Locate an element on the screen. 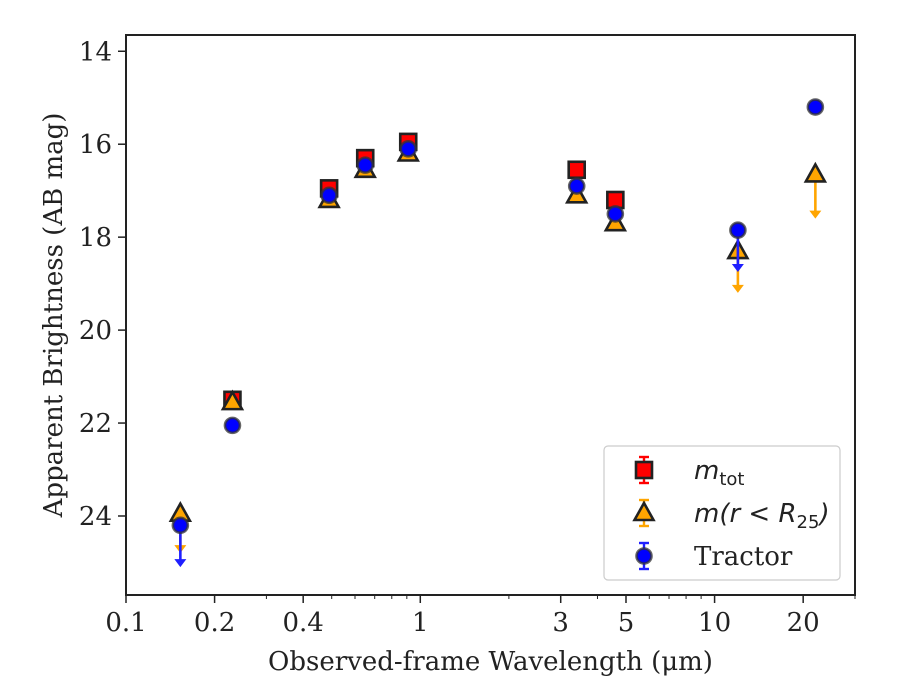 The width and height of the screenshot is (900, 700). y-tick-label: 24 is located at coordinates (95, 517).